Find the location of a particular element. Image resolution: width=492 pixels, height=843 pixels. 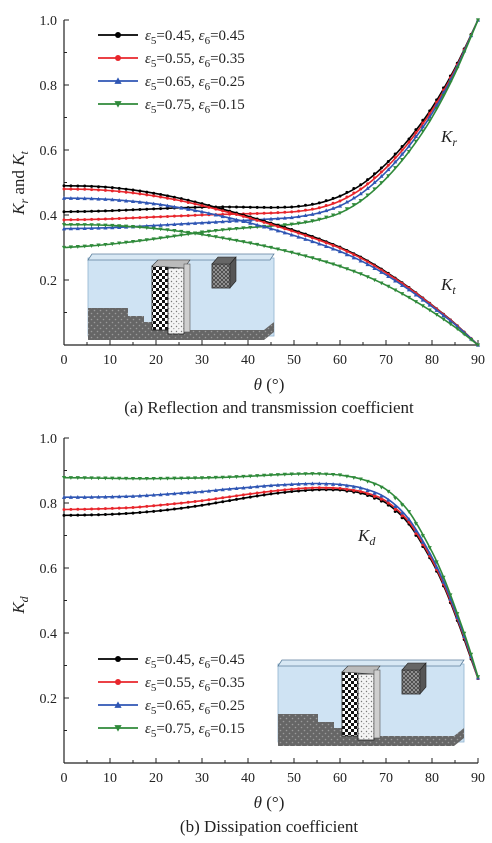

x-tick-label: 0 is located at coordinates (64, 360).